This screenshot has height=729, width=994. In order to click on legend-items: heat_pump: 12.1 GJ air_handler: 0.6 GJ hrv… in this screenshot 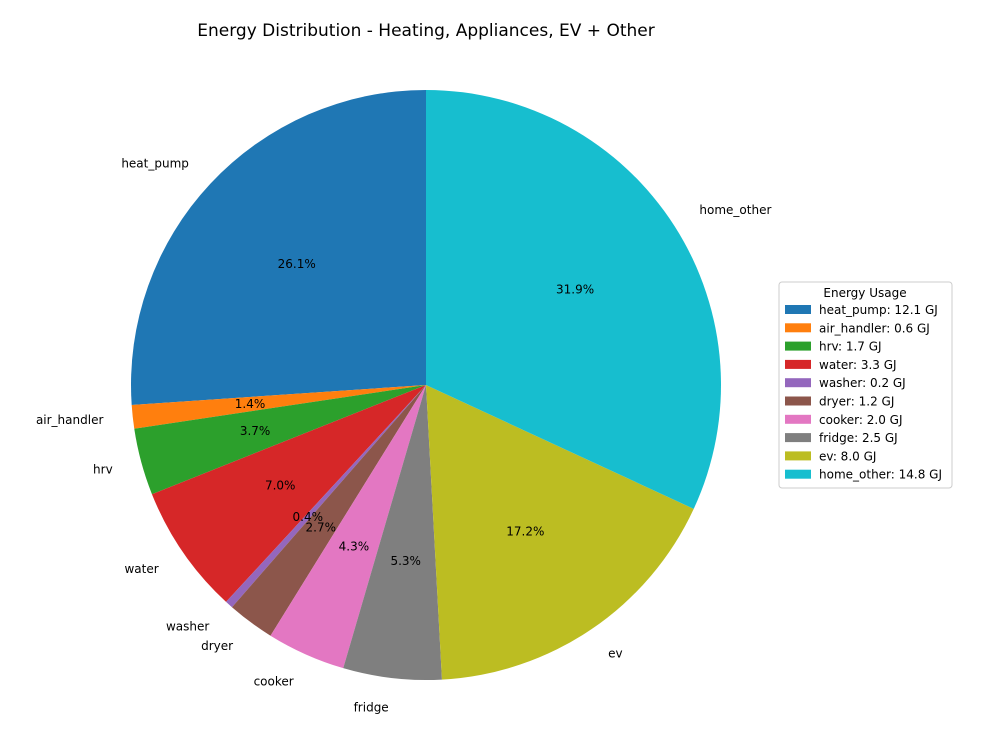, I will do `click(863, 392)`.